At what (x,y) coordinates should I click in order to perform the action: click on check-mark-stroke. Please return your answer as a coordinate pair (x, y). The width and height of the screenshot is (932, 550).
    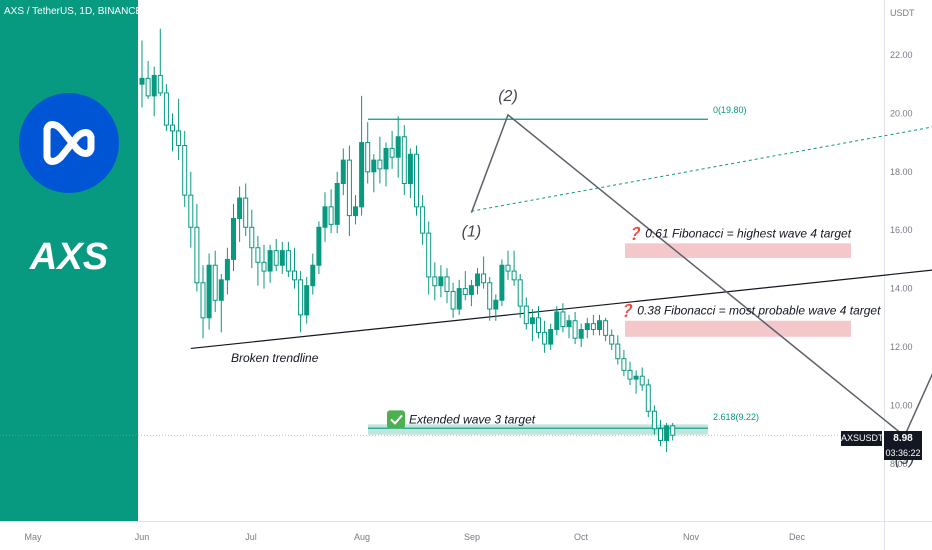
    Looking at the image, I should click on (396, 419).